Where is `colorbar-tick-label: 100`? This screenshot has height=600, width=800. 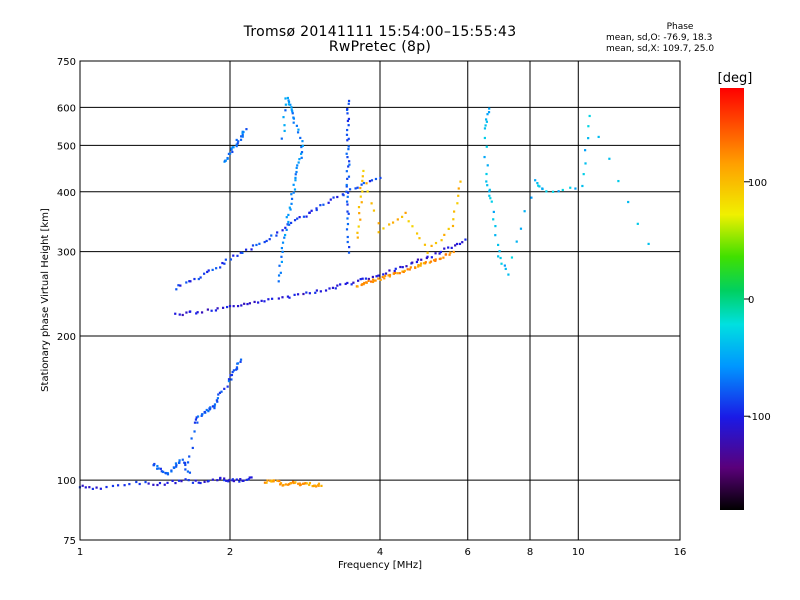
colorbar-tick-label: 100 is located at coordinates (757, 183).